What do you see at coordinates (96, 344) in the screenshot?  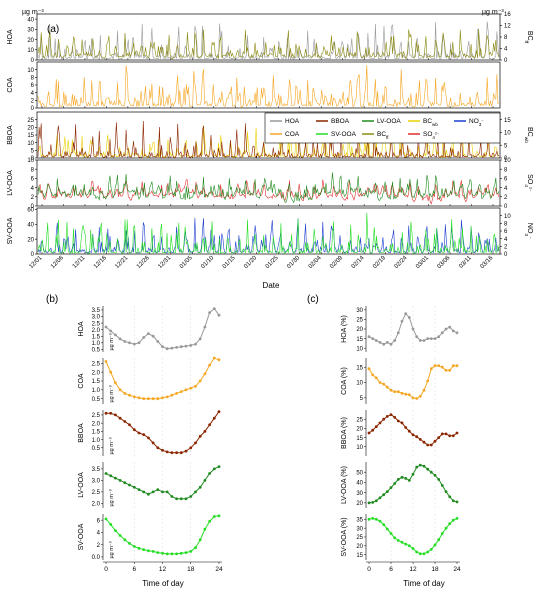 I see `y-tick-label: 1.0` at bounding box center [96, 344].